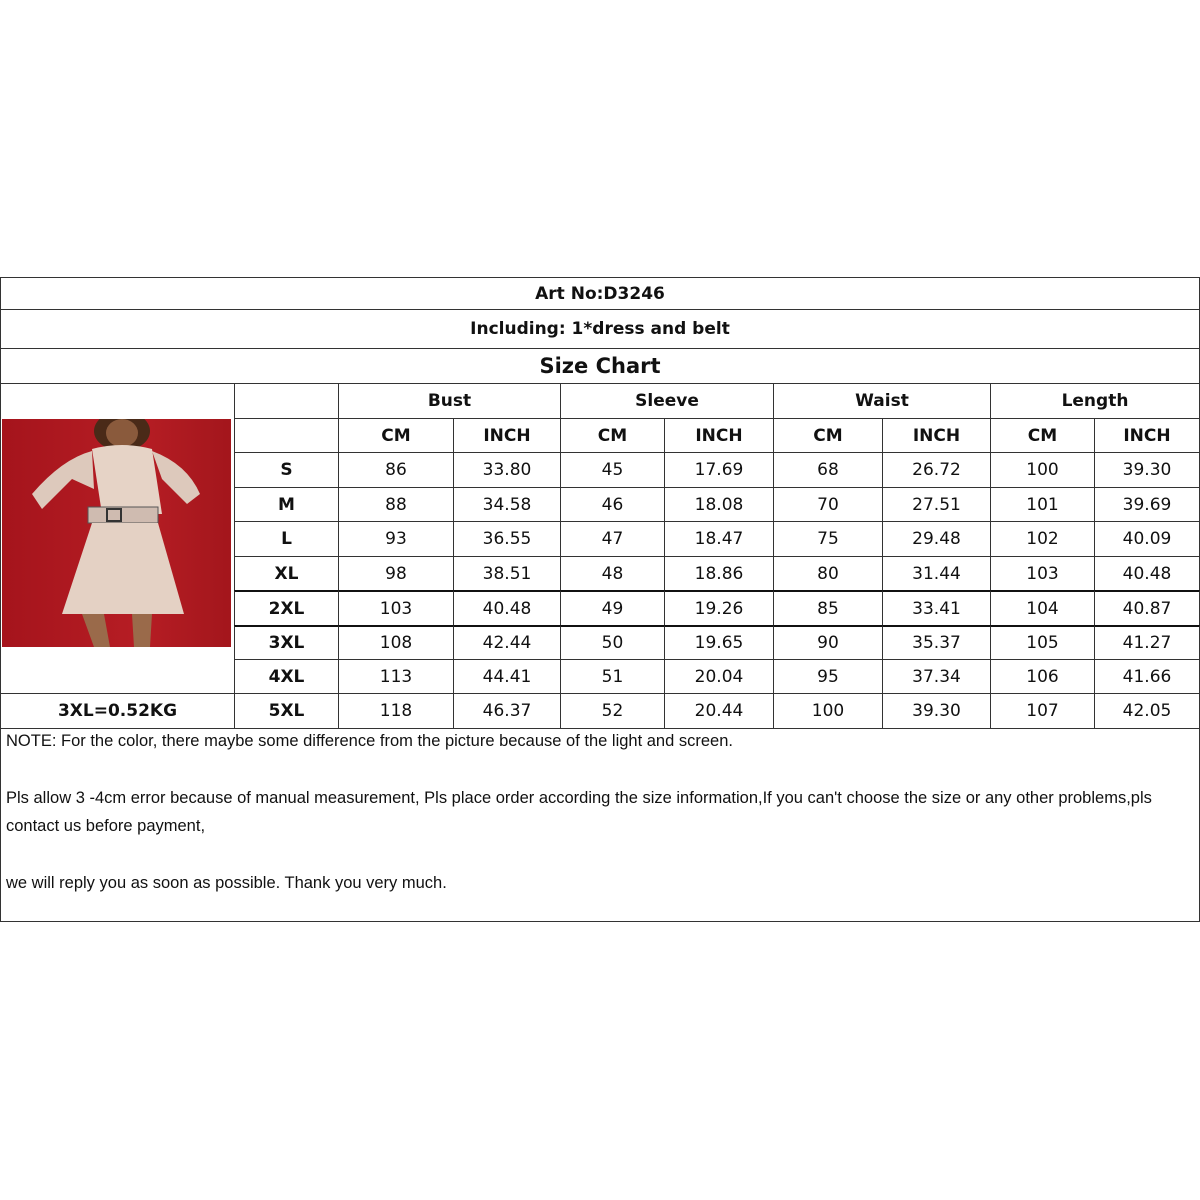 The width and height of the screenshot is (1200, 1200). I want to click on measurement-cell: 108, so click(396, 642).